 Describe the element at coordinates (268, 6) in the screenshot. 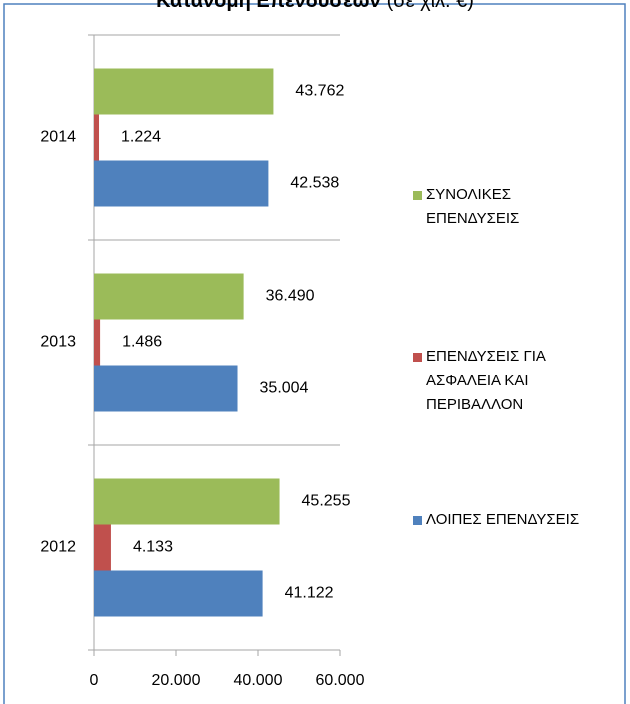

I see `chart-title: Κατανομή Επενδύσεων` at that location.